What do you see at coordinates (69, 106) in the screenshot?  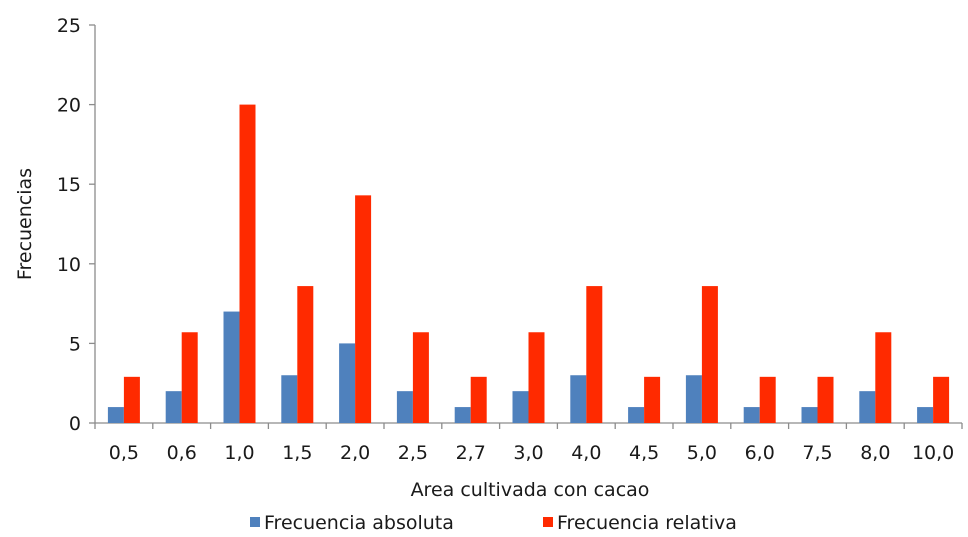 I see `y-tick-label: 20` at bounding box center [69, 106].